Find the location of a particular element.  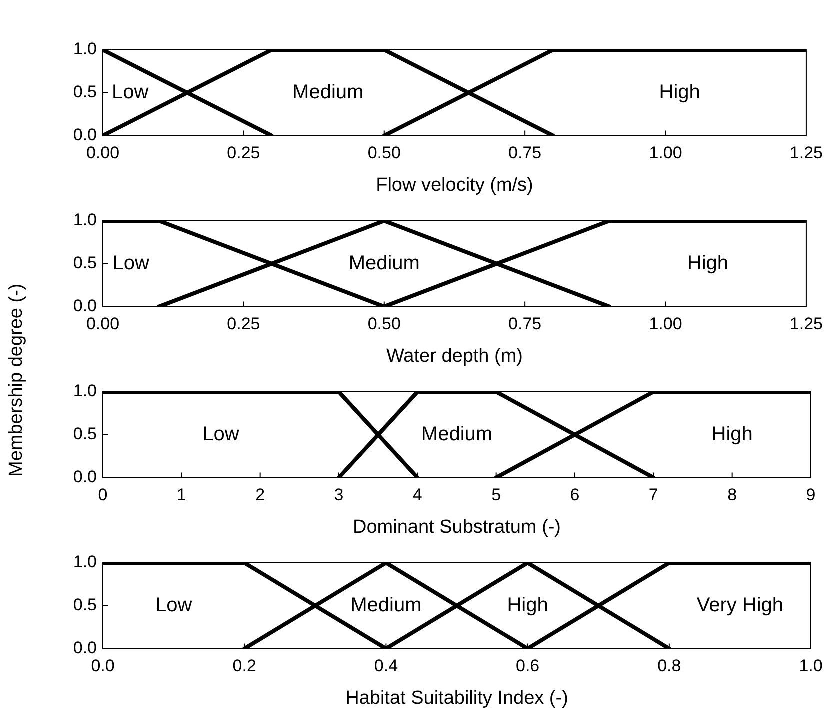

x-tick-label: 0.0 is located at coordinates (103, 666).